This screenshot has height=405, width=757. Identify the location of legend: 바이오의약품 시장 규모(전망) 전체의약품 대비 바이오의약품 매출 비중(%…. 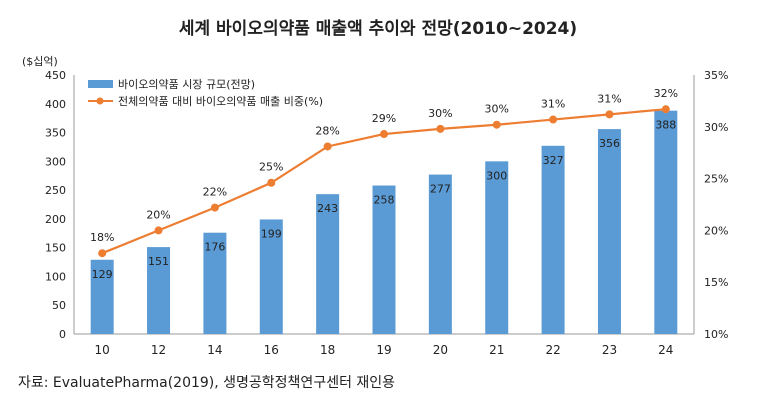
(205, 92).